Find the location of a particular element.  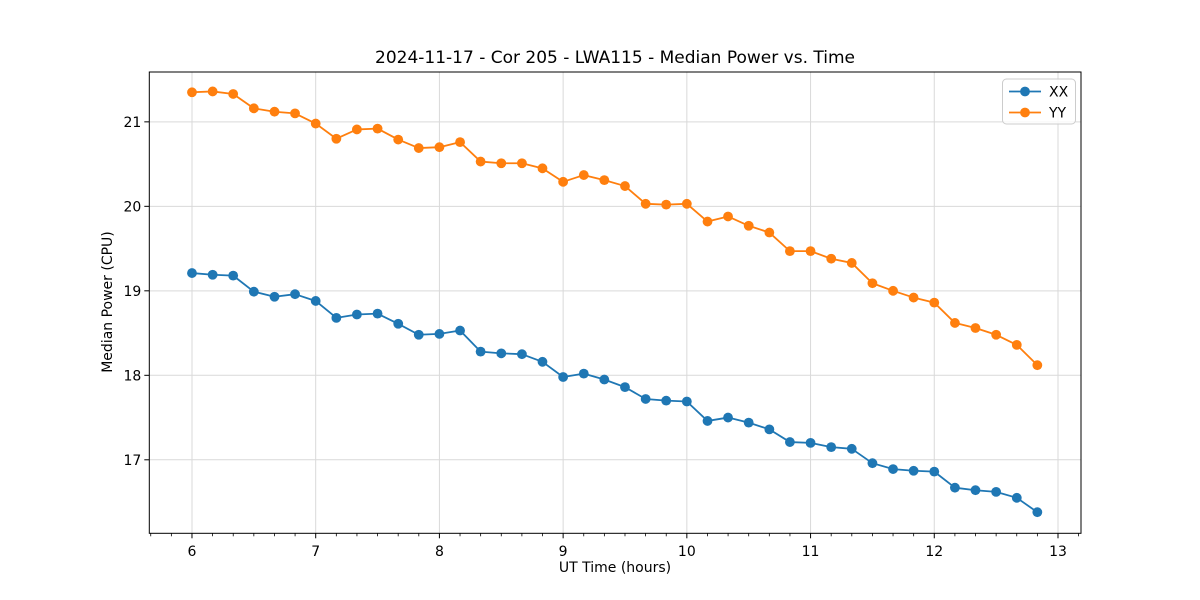

y-tick-label: 21 is located at coordinates (132, 123).